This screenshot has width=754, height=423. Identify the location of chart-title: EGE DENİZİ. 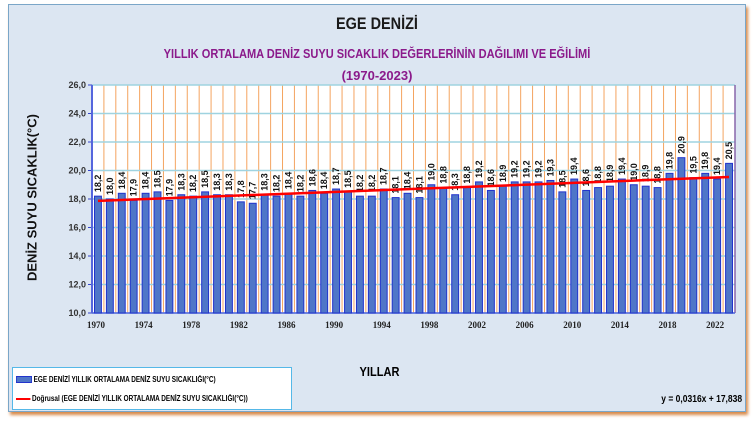
(377, 23).